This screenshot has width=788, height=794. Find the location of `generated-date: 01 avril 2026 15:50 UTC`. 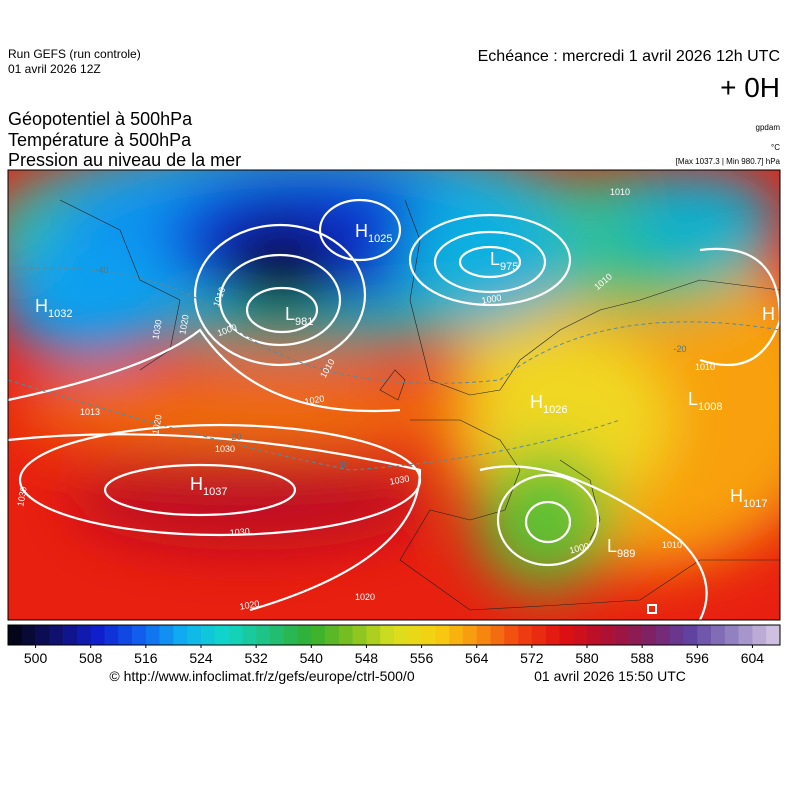

generated-date: 01 avril 2026 15:50 UTC is located at coordinates (610, 676).